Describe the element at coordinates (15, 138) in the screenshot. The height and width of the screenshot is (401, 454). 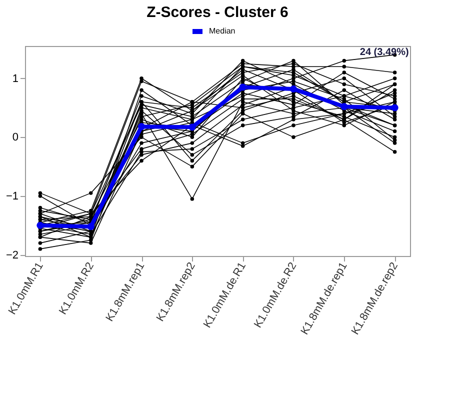
I see `y-tick-label: 0` at that location.